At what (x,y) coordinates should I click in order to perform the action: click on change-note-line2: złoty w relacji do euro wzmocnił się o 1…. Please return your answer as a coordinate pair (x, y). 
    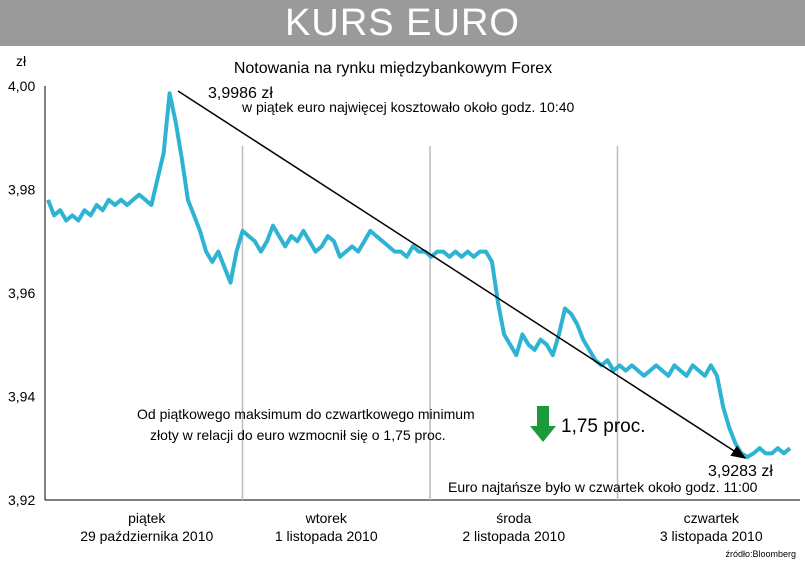
    Looking at the image, I should click on (298, 435).